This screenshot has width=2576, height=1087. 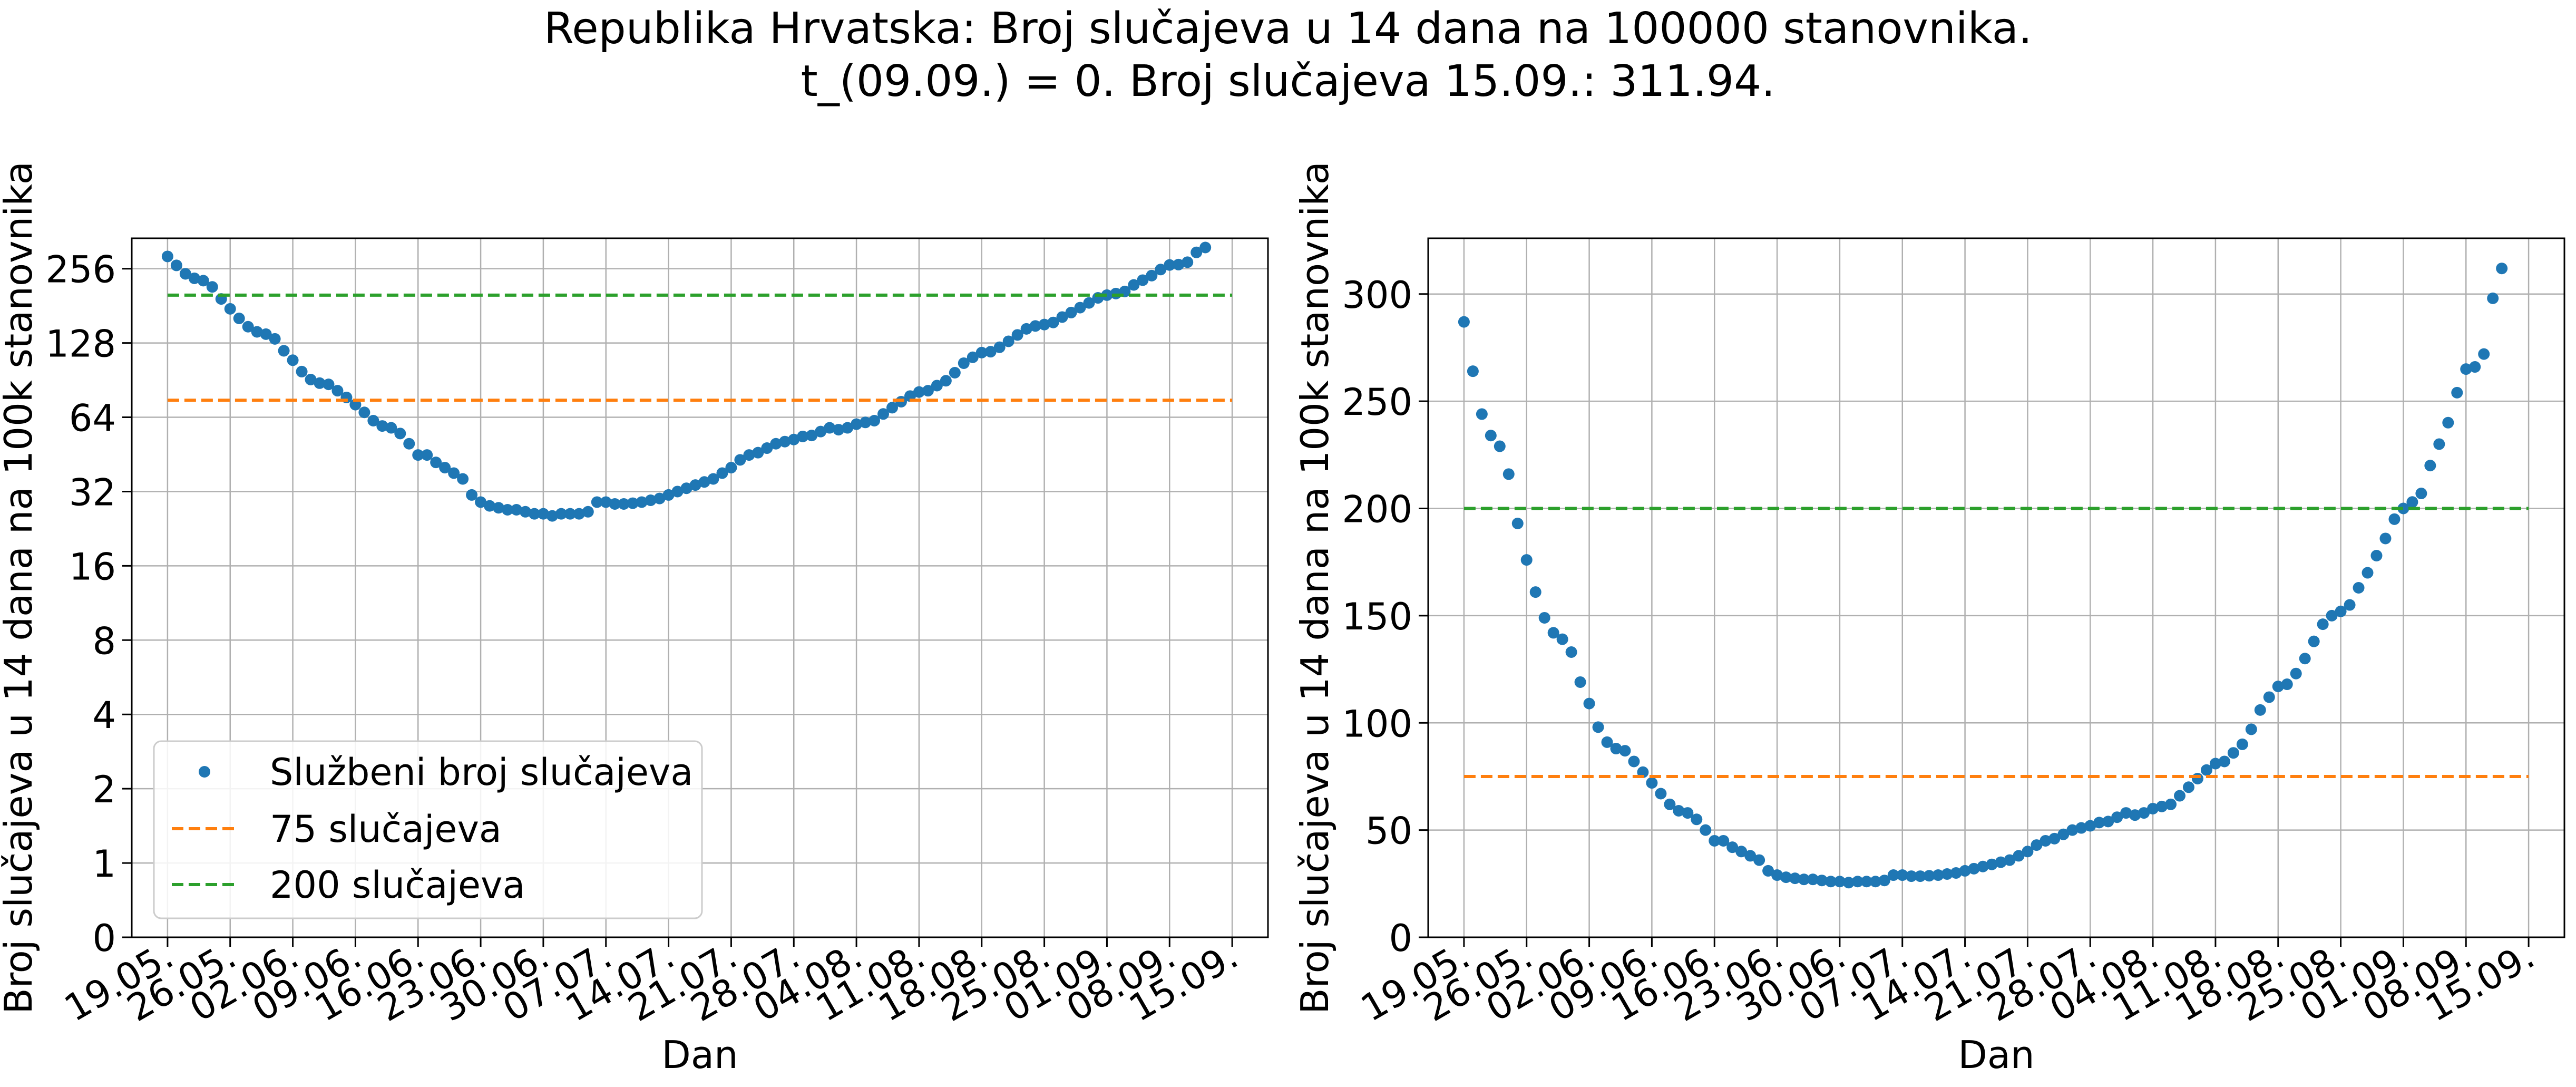 I want to click on y-tick-label: 50, so click(x=1388, y=831).